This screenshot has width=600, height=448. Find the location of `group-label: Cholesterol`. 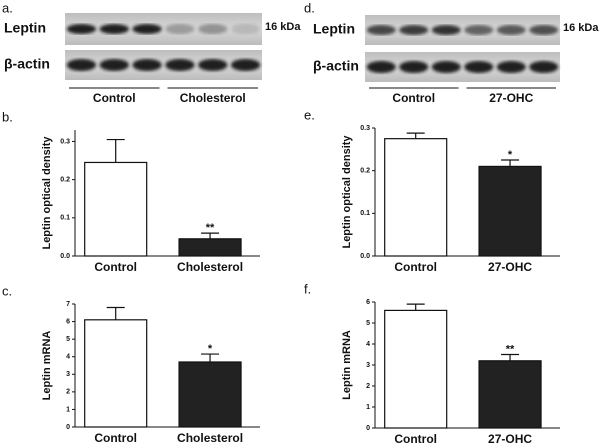

group-label: Cholesterol is located at coordinates (213, 98).